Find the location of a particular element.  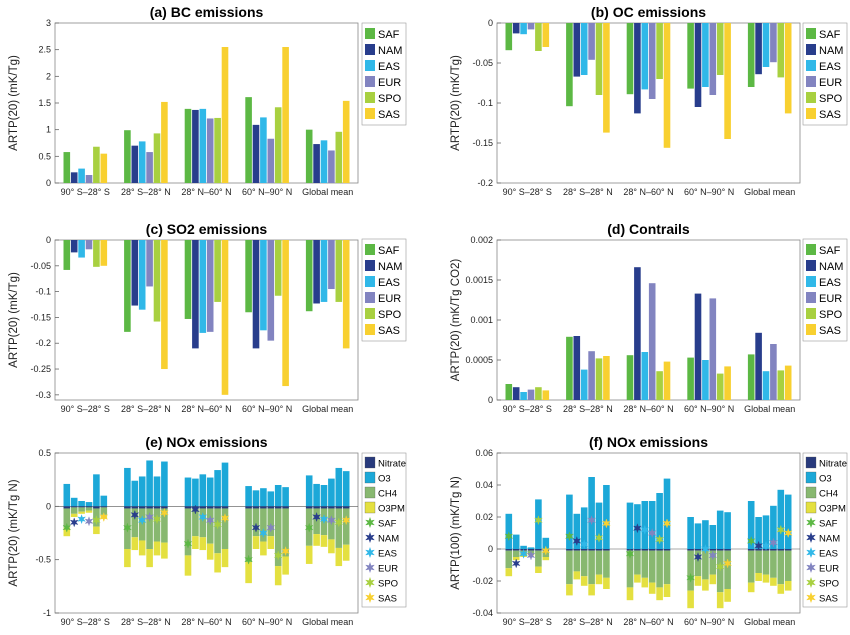

x-tick-label: 28° N–60° N is located at coordinates (206, 409).